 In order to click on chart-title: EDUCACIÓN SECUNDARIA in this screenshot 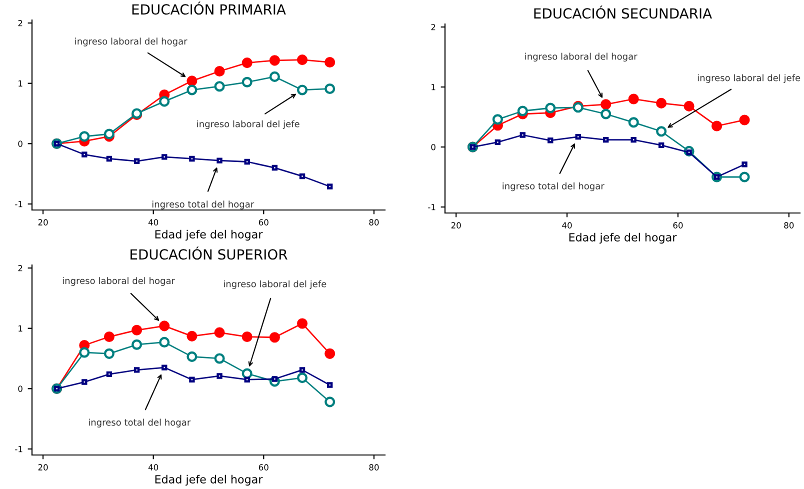, I will do `click(623, 12)`.